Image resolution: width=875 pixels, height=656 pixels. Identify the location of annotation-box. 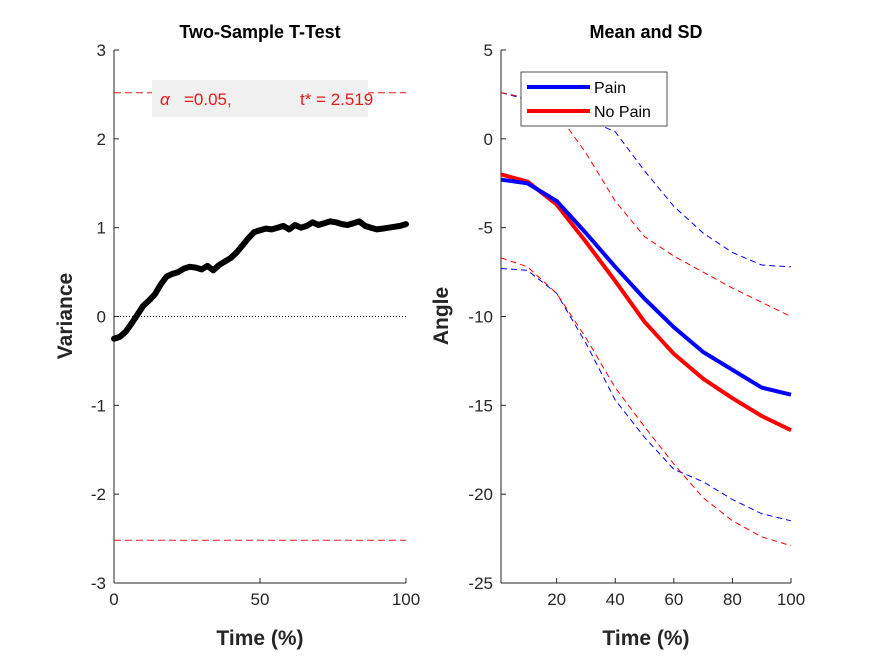
(260, 98).